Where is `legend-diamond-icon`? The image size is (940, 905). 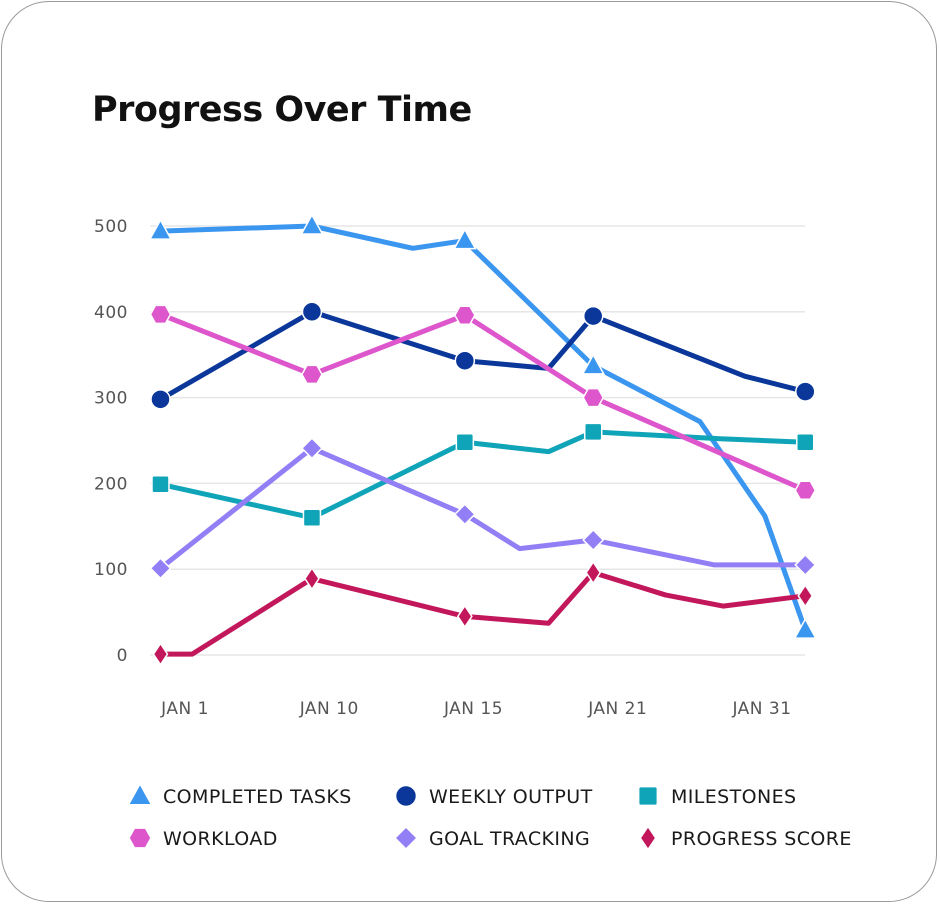
legend-diamond-icon is located at coordinates (406, 838).